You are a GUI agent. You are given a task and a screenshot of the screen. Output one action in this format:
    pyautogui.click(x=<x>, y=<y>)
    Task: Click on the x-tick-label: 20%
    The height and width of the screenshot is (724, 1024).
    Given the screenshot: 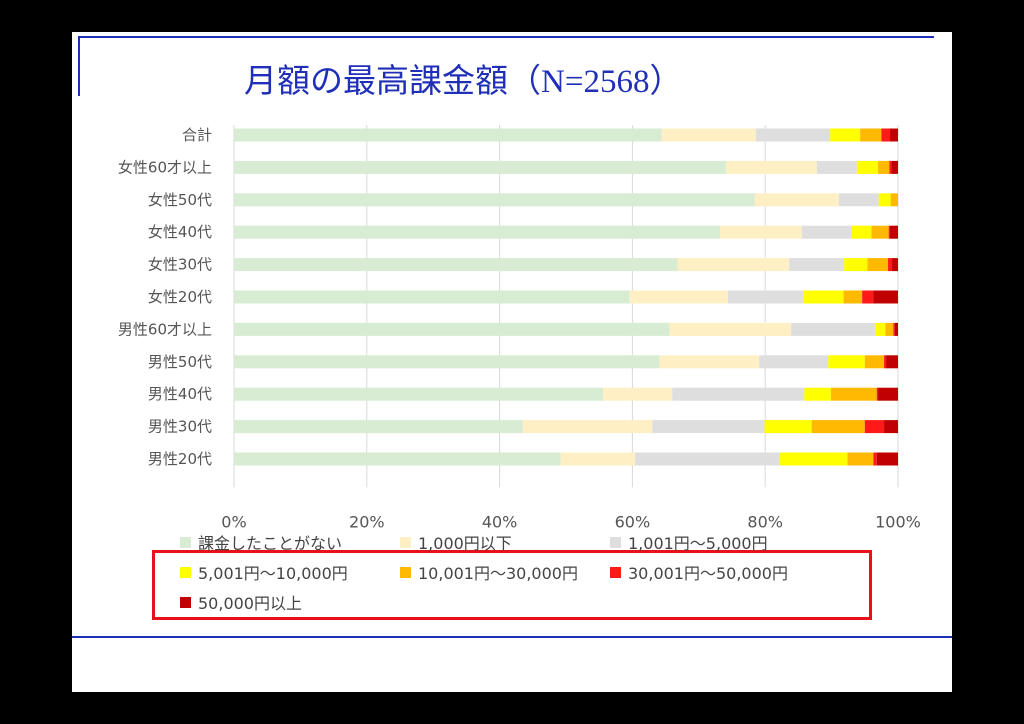 What is the action you would take?
    pyautogui.click(x=367, y=521)
    